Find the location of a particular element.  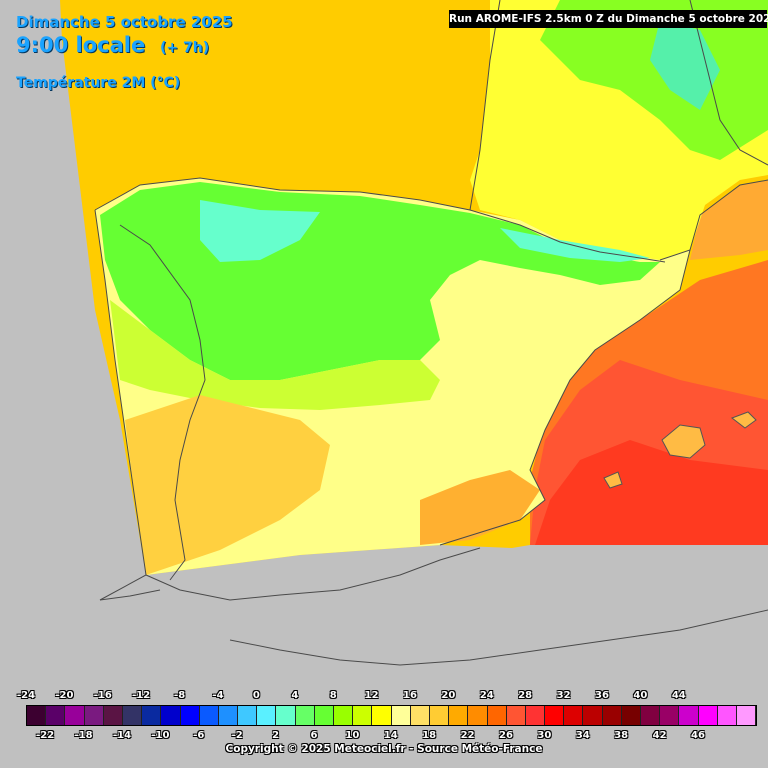

legend-tick-label: -16 is located at coordinates (102, 695).